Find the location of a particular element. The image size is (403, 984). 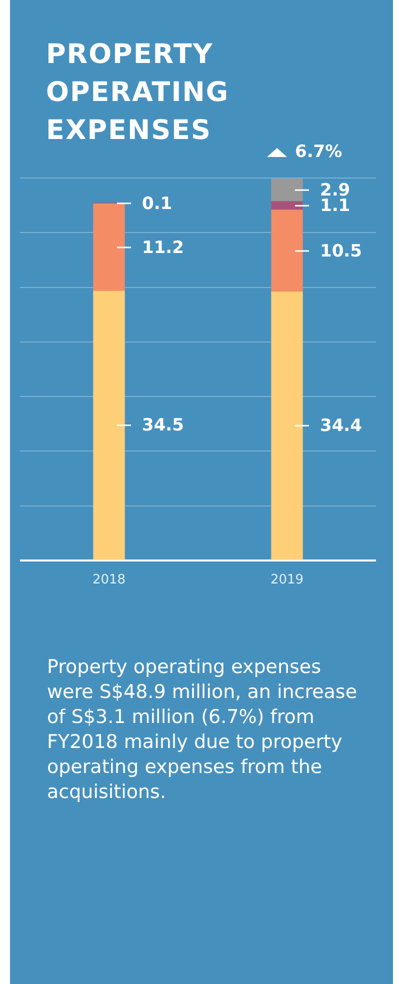

annotation: 6.7% is located at coordinates (318, 152).